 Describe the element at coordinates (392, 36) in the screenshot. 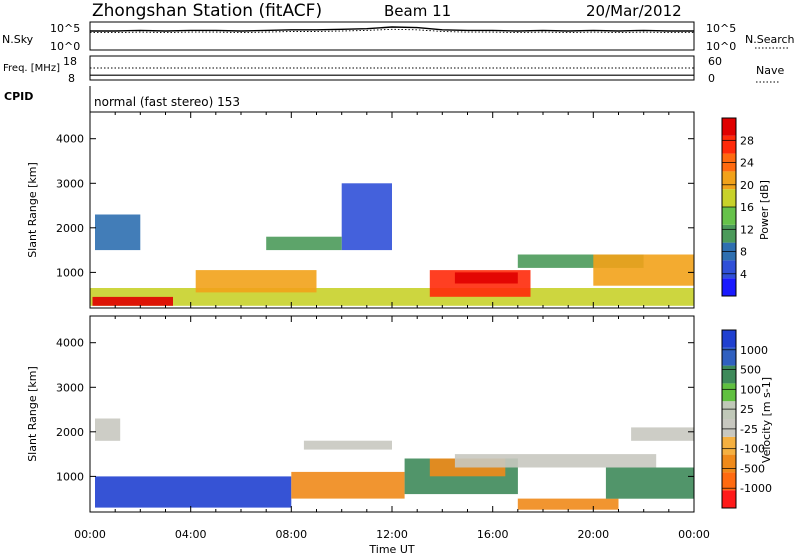

I see `nsky-frame` at that location.